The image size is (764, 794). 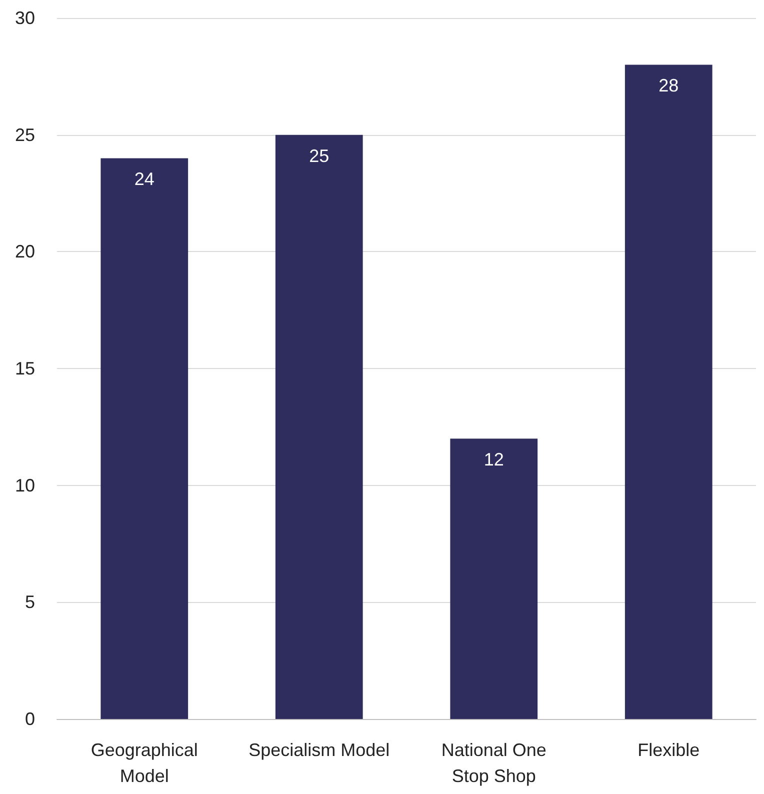 What do you see at coordinates (319, 750) in the screenshot?
I see `x-tick-label: Specialism Model` at bounding box center [319, 750].